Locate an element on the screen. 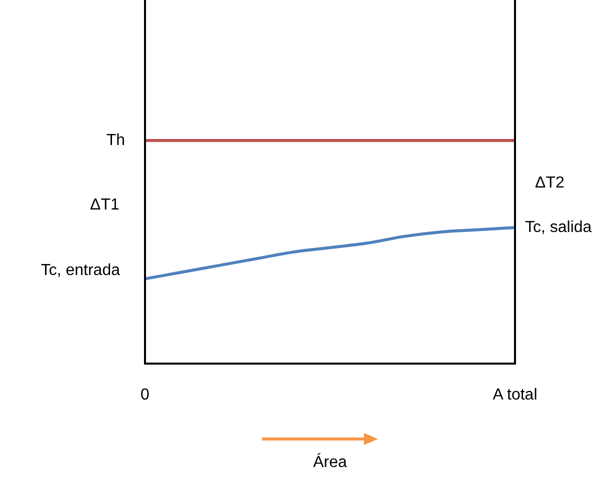 Image resolution: width=606 pixels, height=480 pixels. x-axis-title: Área is located at coordinates (330, 461).